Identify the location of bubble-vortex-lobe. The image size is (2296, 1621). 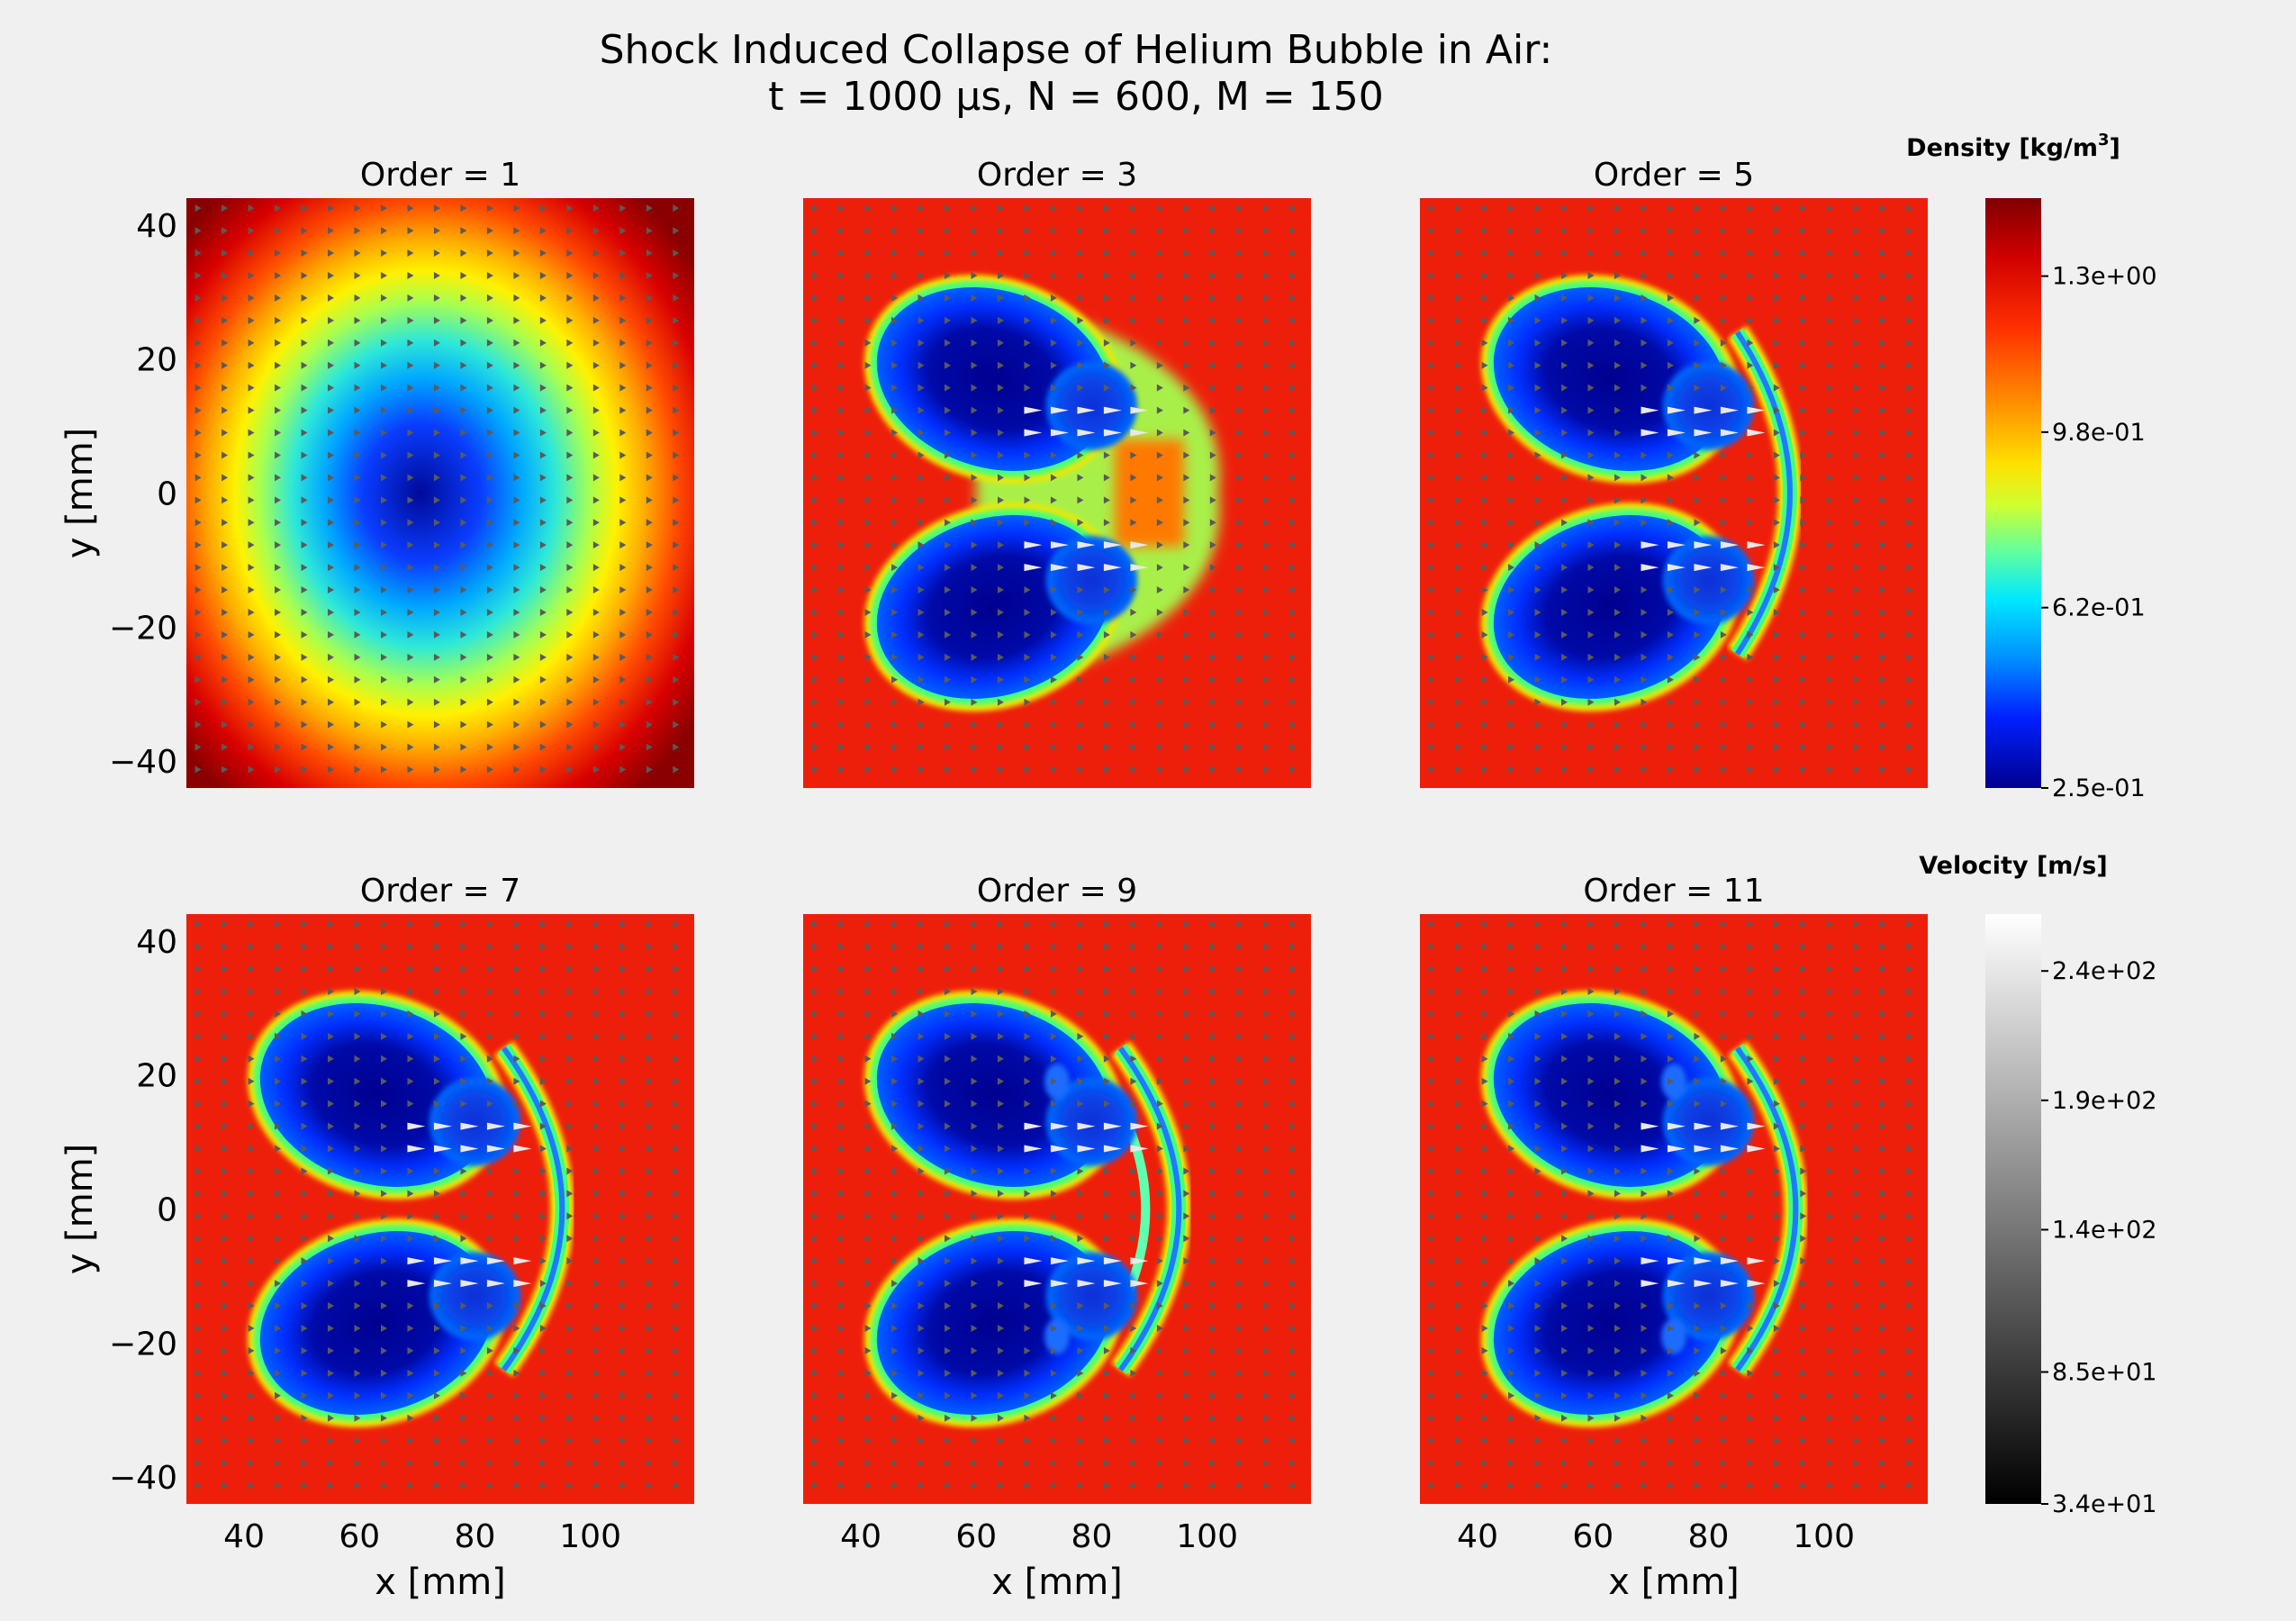
(475, 1296).